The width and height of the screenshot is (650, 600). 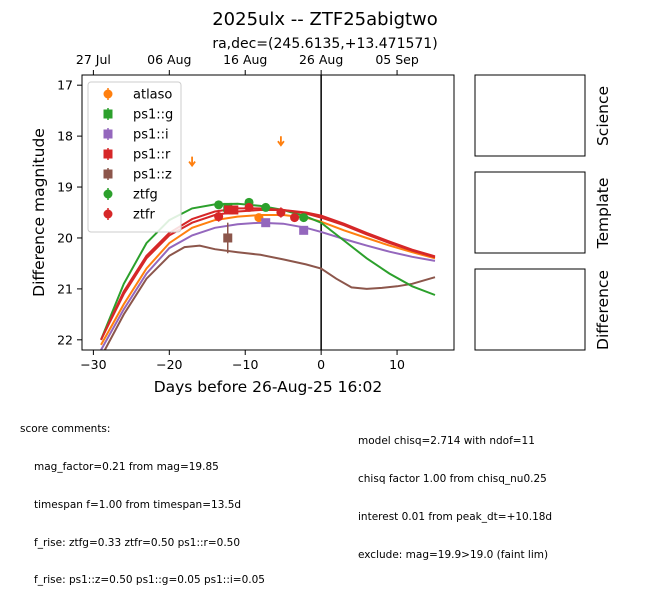 I want to click on difference-label: Difference, so click(x=603, y=310).